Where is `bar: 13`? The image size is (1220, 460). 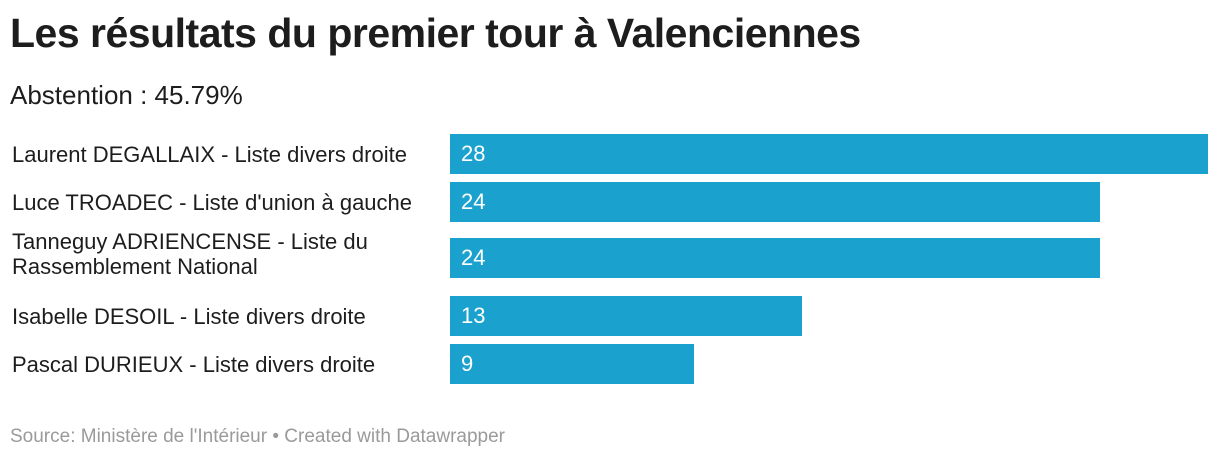
bar: 13 is located at coordinates (626, 316).